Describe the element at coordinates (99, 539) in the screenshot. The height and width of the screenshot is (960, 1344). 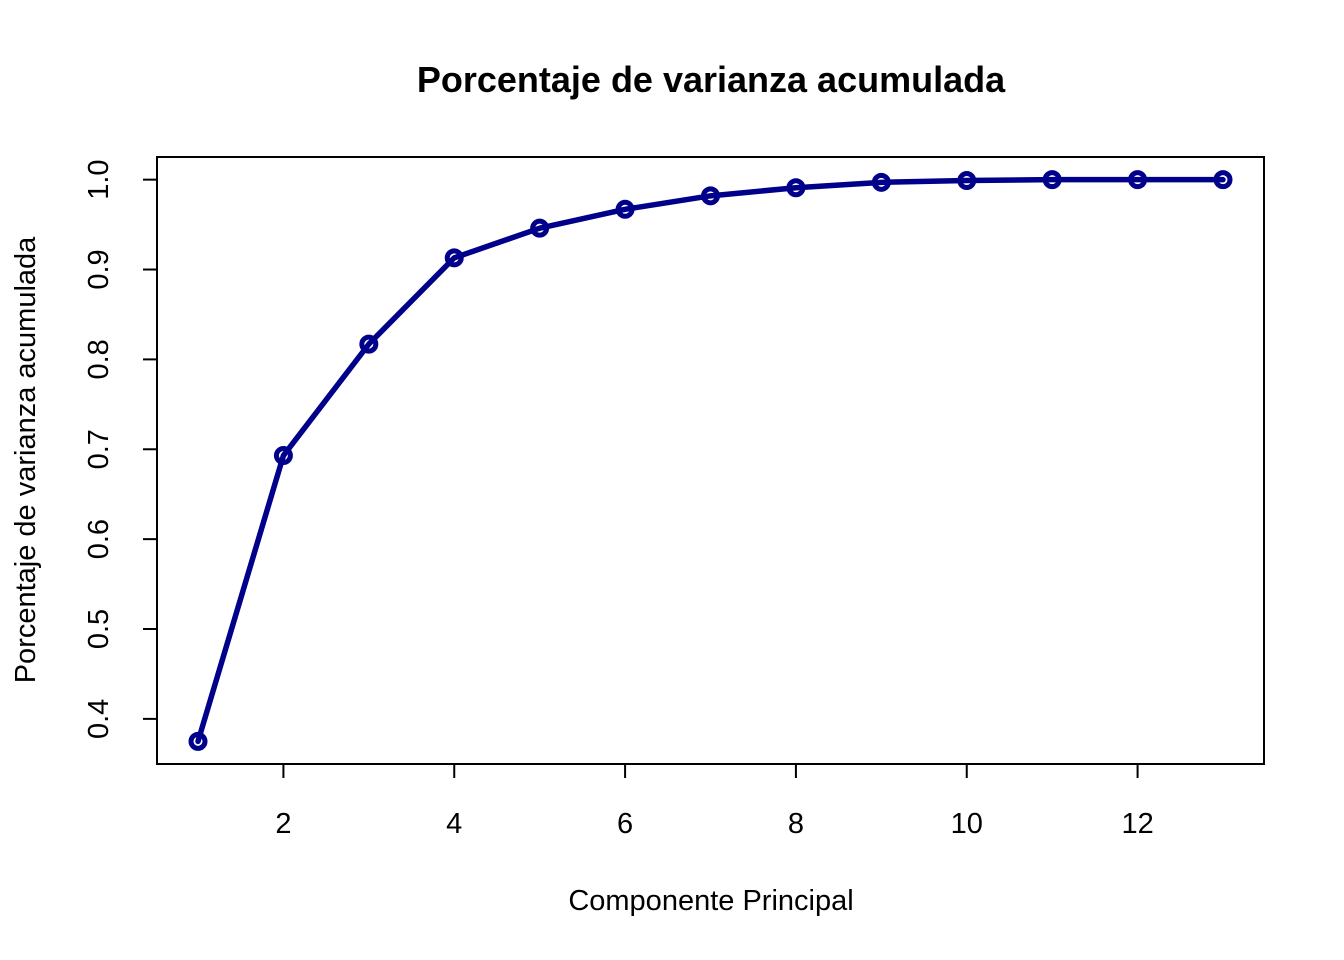
I see `y-tick-label-2: 0.6` at that location.